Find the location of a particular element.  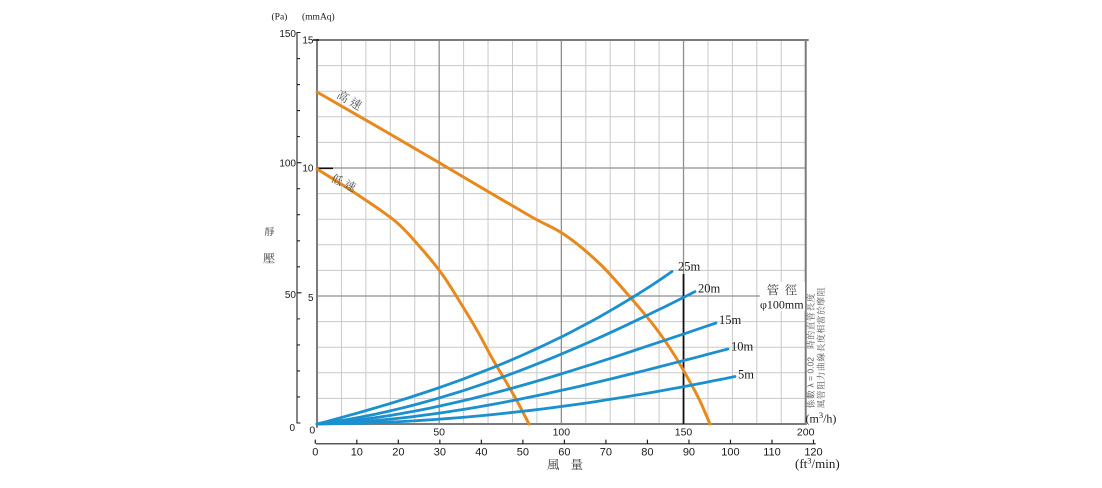

svg-text: (ft3/min) is located at coordinates (817, 464).